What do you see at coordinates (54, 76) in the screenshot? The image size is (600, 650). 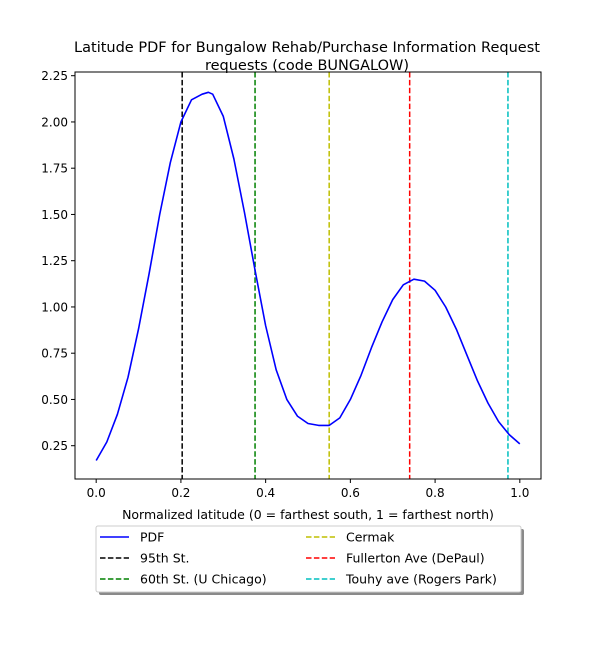 I see `y-tick-label-8: 2.25` at bounding box center [54, 76].